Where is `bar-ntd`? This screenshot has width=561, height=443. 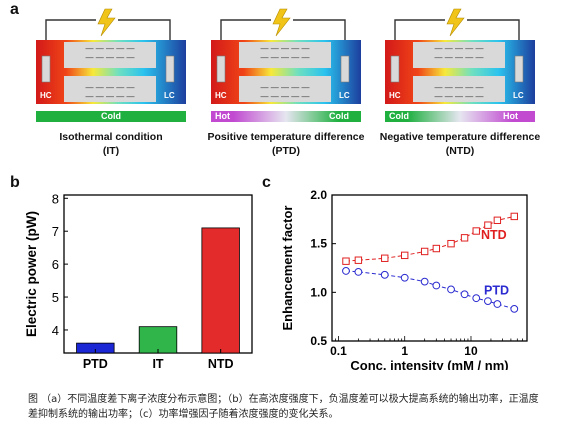
bar-ntd is located at coordinates (220, 290).